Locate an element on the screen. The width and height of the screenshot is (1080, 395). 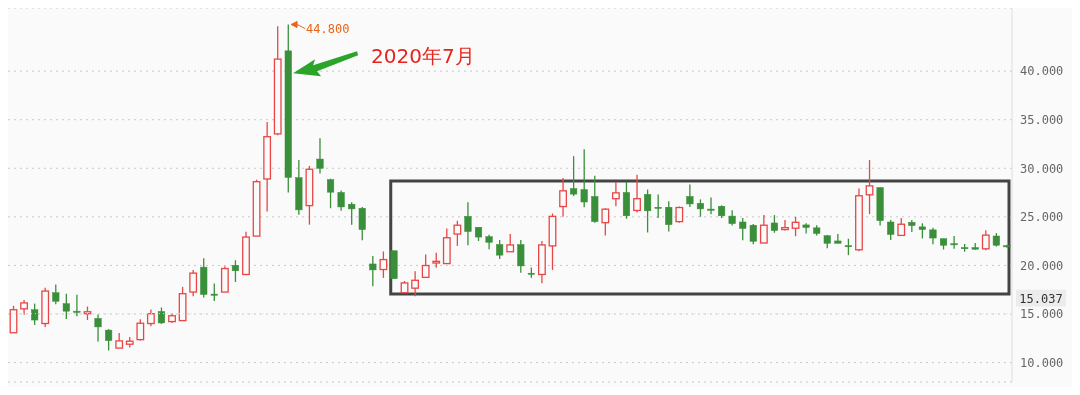
y-tick-label: 20.000 is located at coordinates (1042, 265).